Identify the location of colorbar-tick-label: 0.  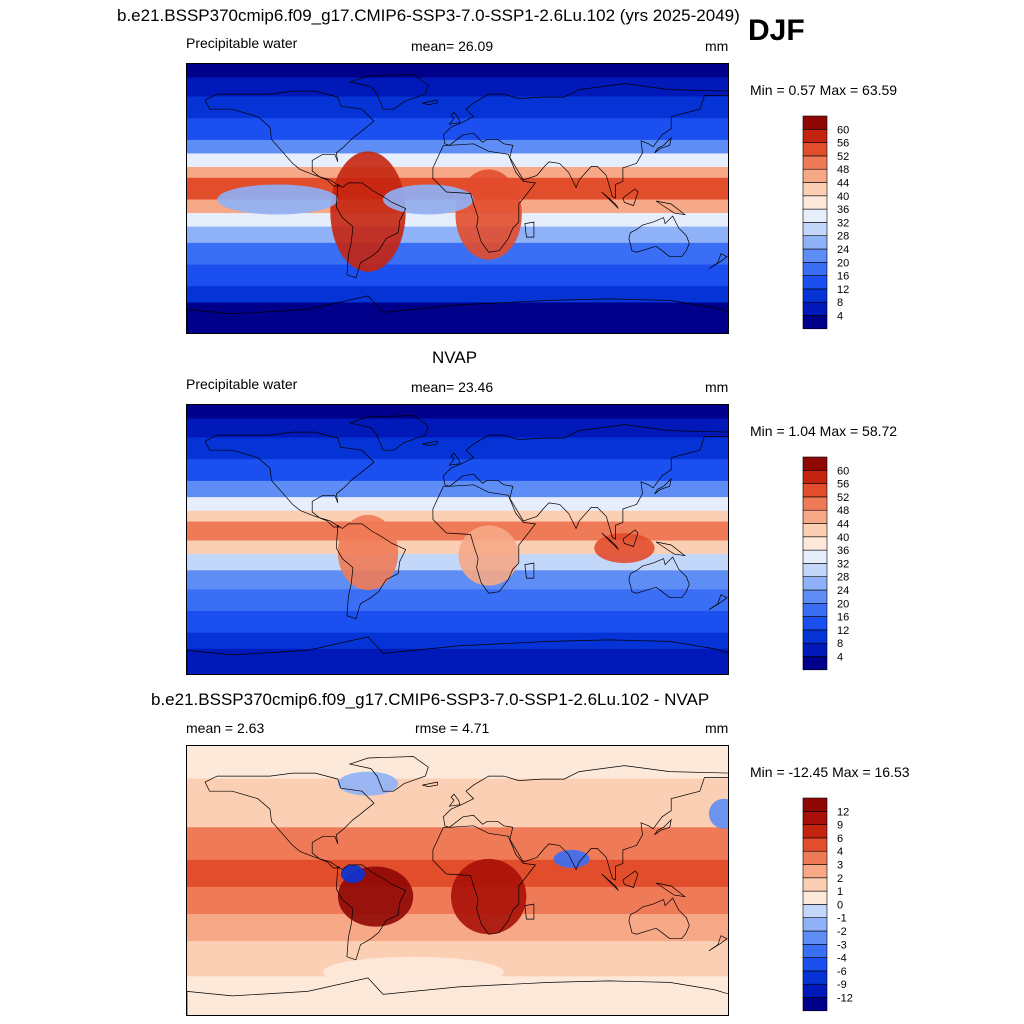
(840, 905).